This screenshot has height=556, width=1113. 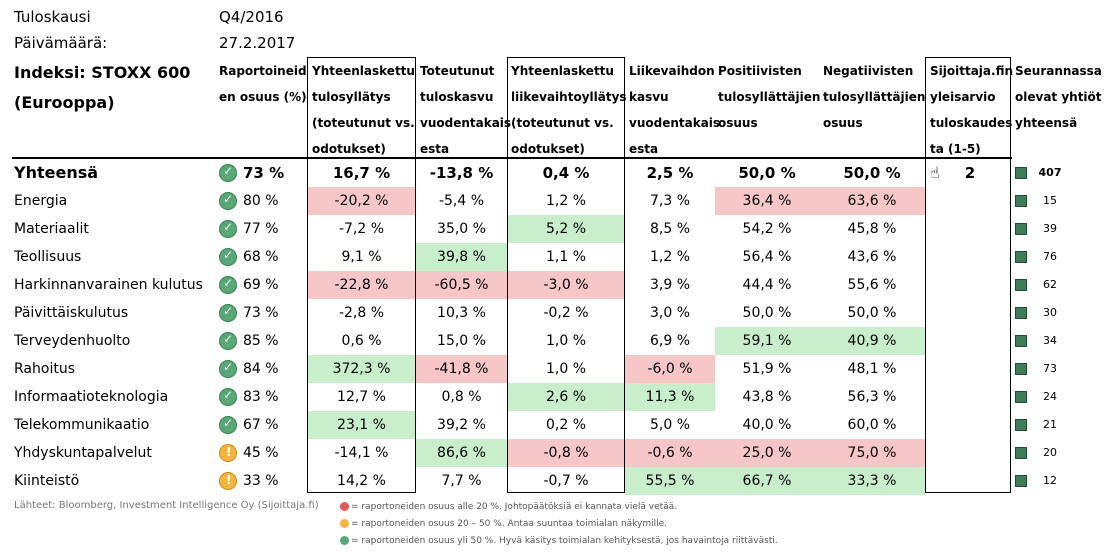 What do you see at coordinates (102, 87) in the screenshot?
I see `index-label: Indeksi: STOXX 600 (Eurooppa)` at bounding box center [102, 87].